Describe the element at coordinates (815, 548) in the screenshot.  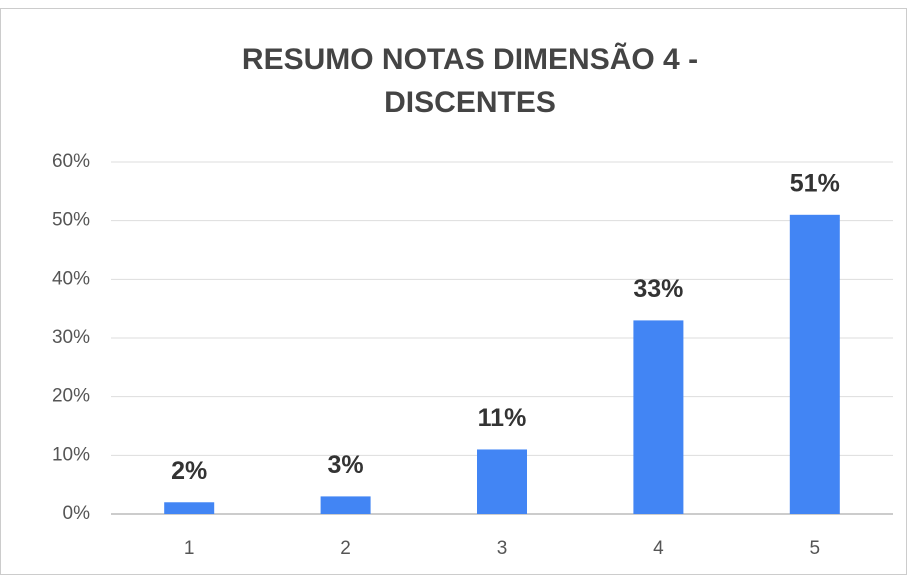
I see `x-tick-label: 5` at that location.